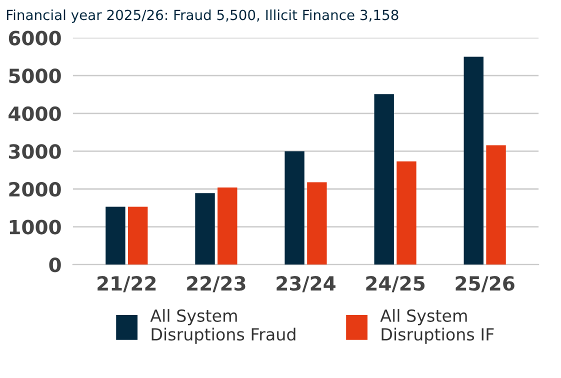 This screenshot has width=561, height=378. What do you see at coordinates (55, 265) in the screenshot?
I see `y-tick-label: 0` at bounding box center [55, 265].